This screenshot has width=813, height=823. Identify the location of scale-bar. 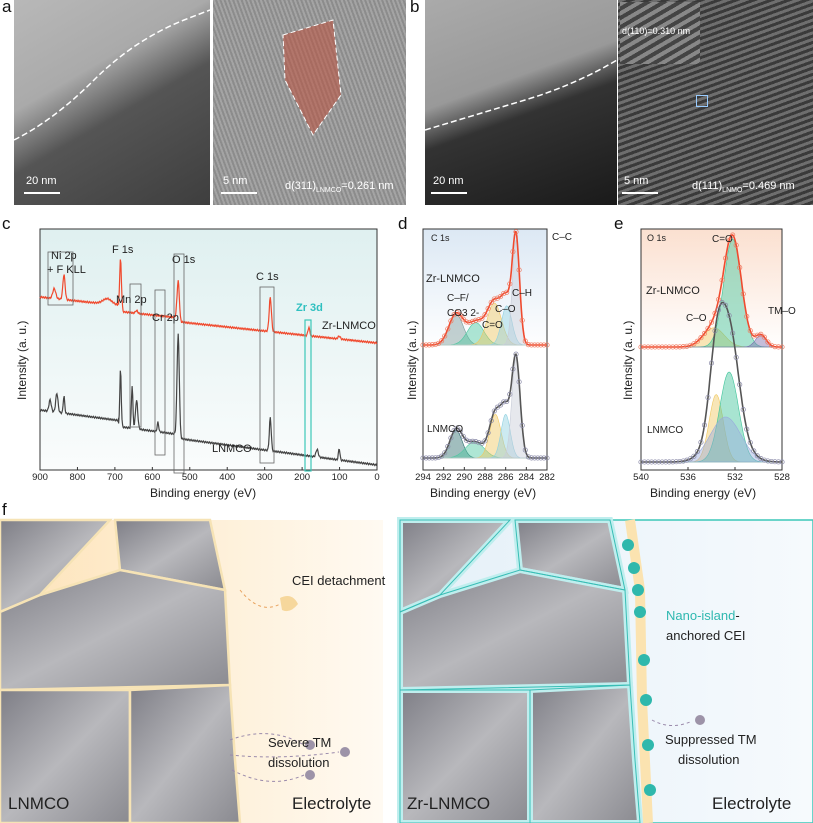
(42, 193).